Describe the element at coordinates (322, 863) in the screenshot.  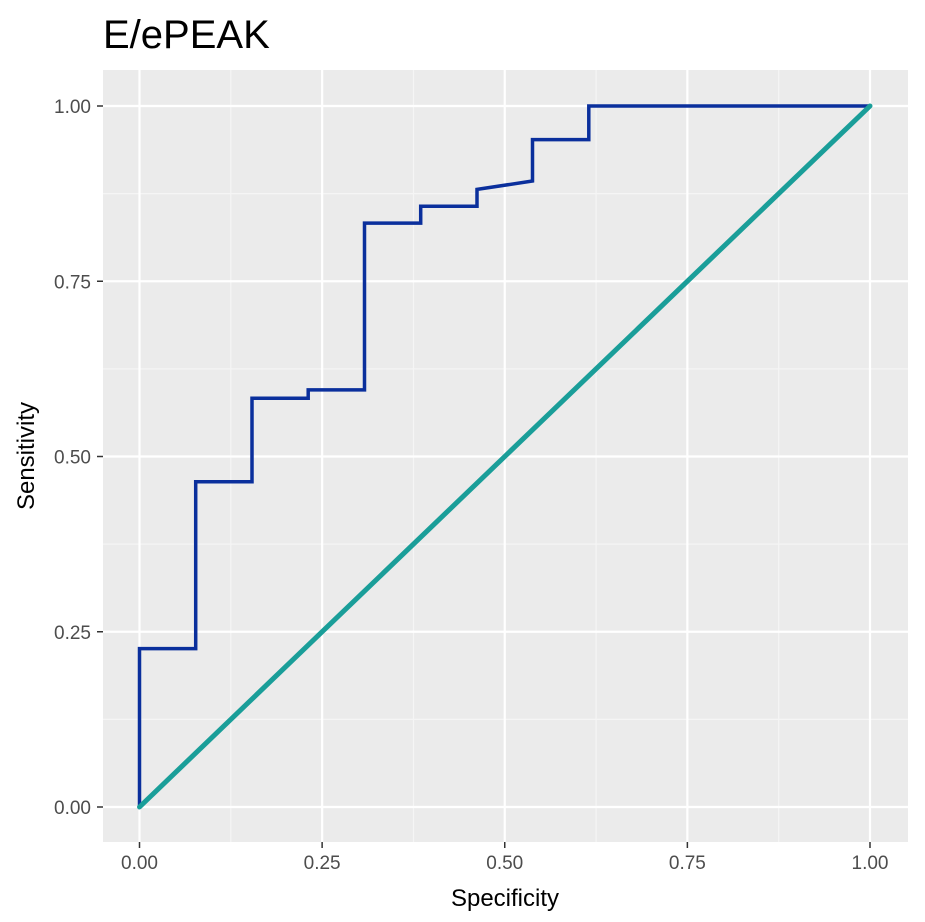
I see `x-tick-label: 0.25` at that location.